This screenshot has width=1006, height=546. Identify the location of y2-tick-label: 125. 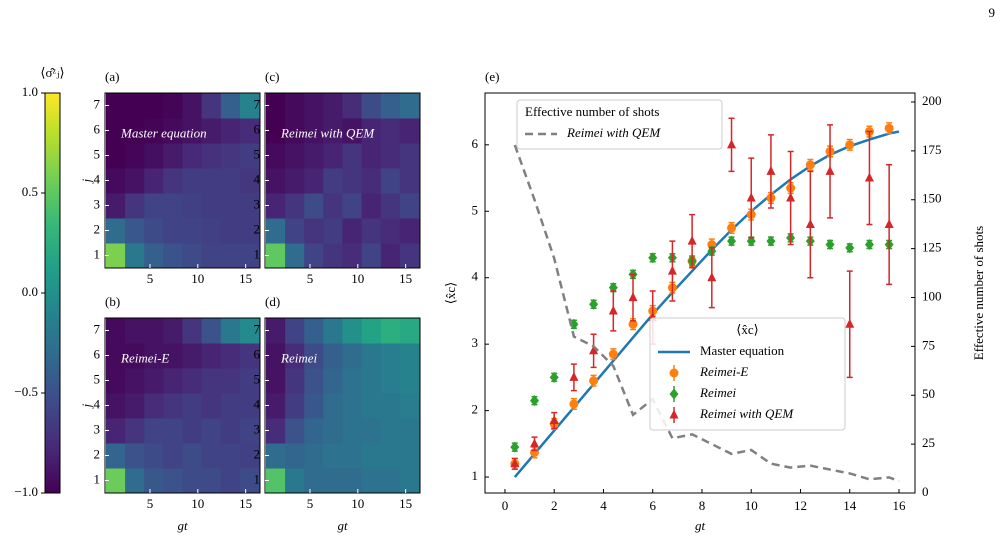
(932, 247).